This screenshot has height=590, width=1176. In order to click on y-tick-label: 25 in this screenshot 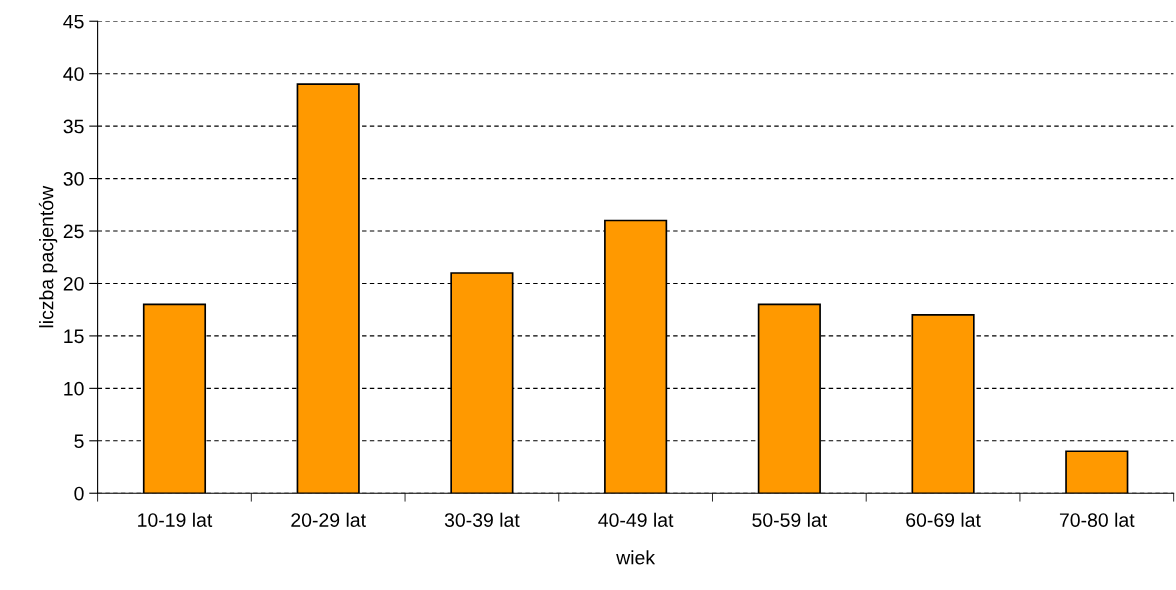, I will do `click(73, 231)`.